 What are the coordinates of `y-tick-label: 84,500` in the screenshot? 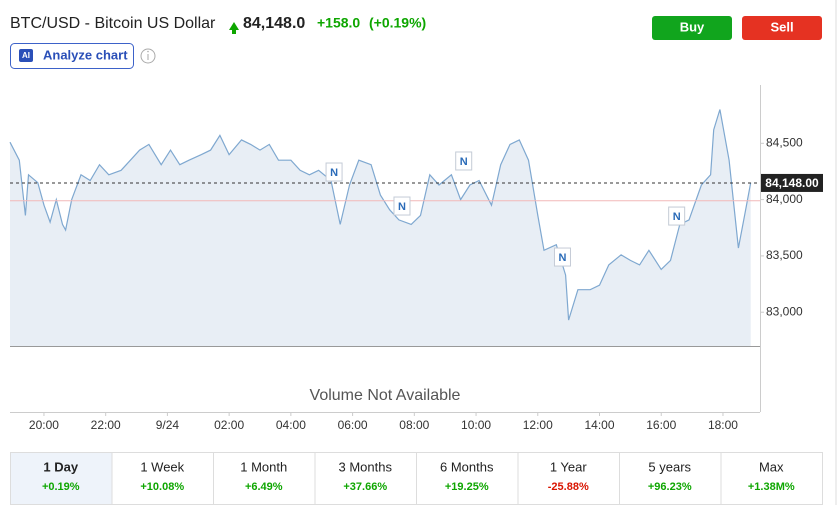 It's located at (784, 142).